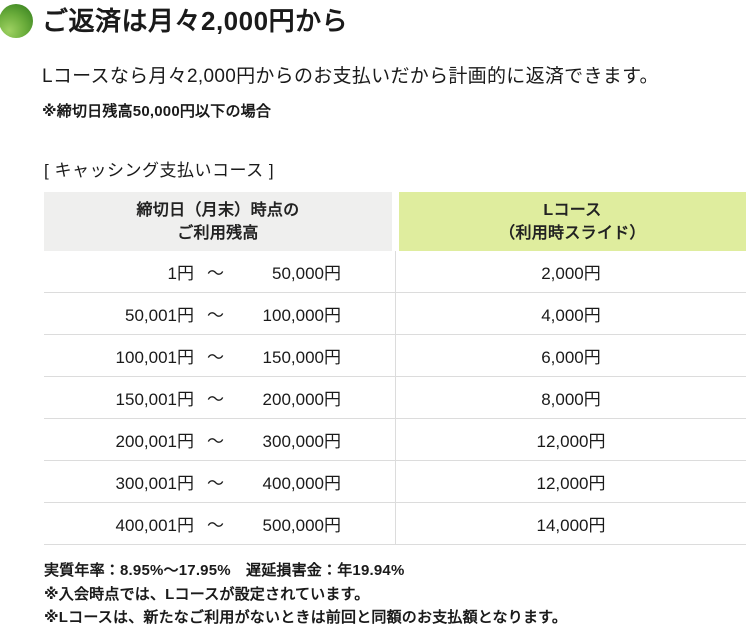 Image resolution: width=746 pixels, height=626 pixels. What do you see at coordinates (373, 19) in the screenshot?
I see `section-heading-row: ご返済は月々2,000円から` at bounding box center [373, 19].